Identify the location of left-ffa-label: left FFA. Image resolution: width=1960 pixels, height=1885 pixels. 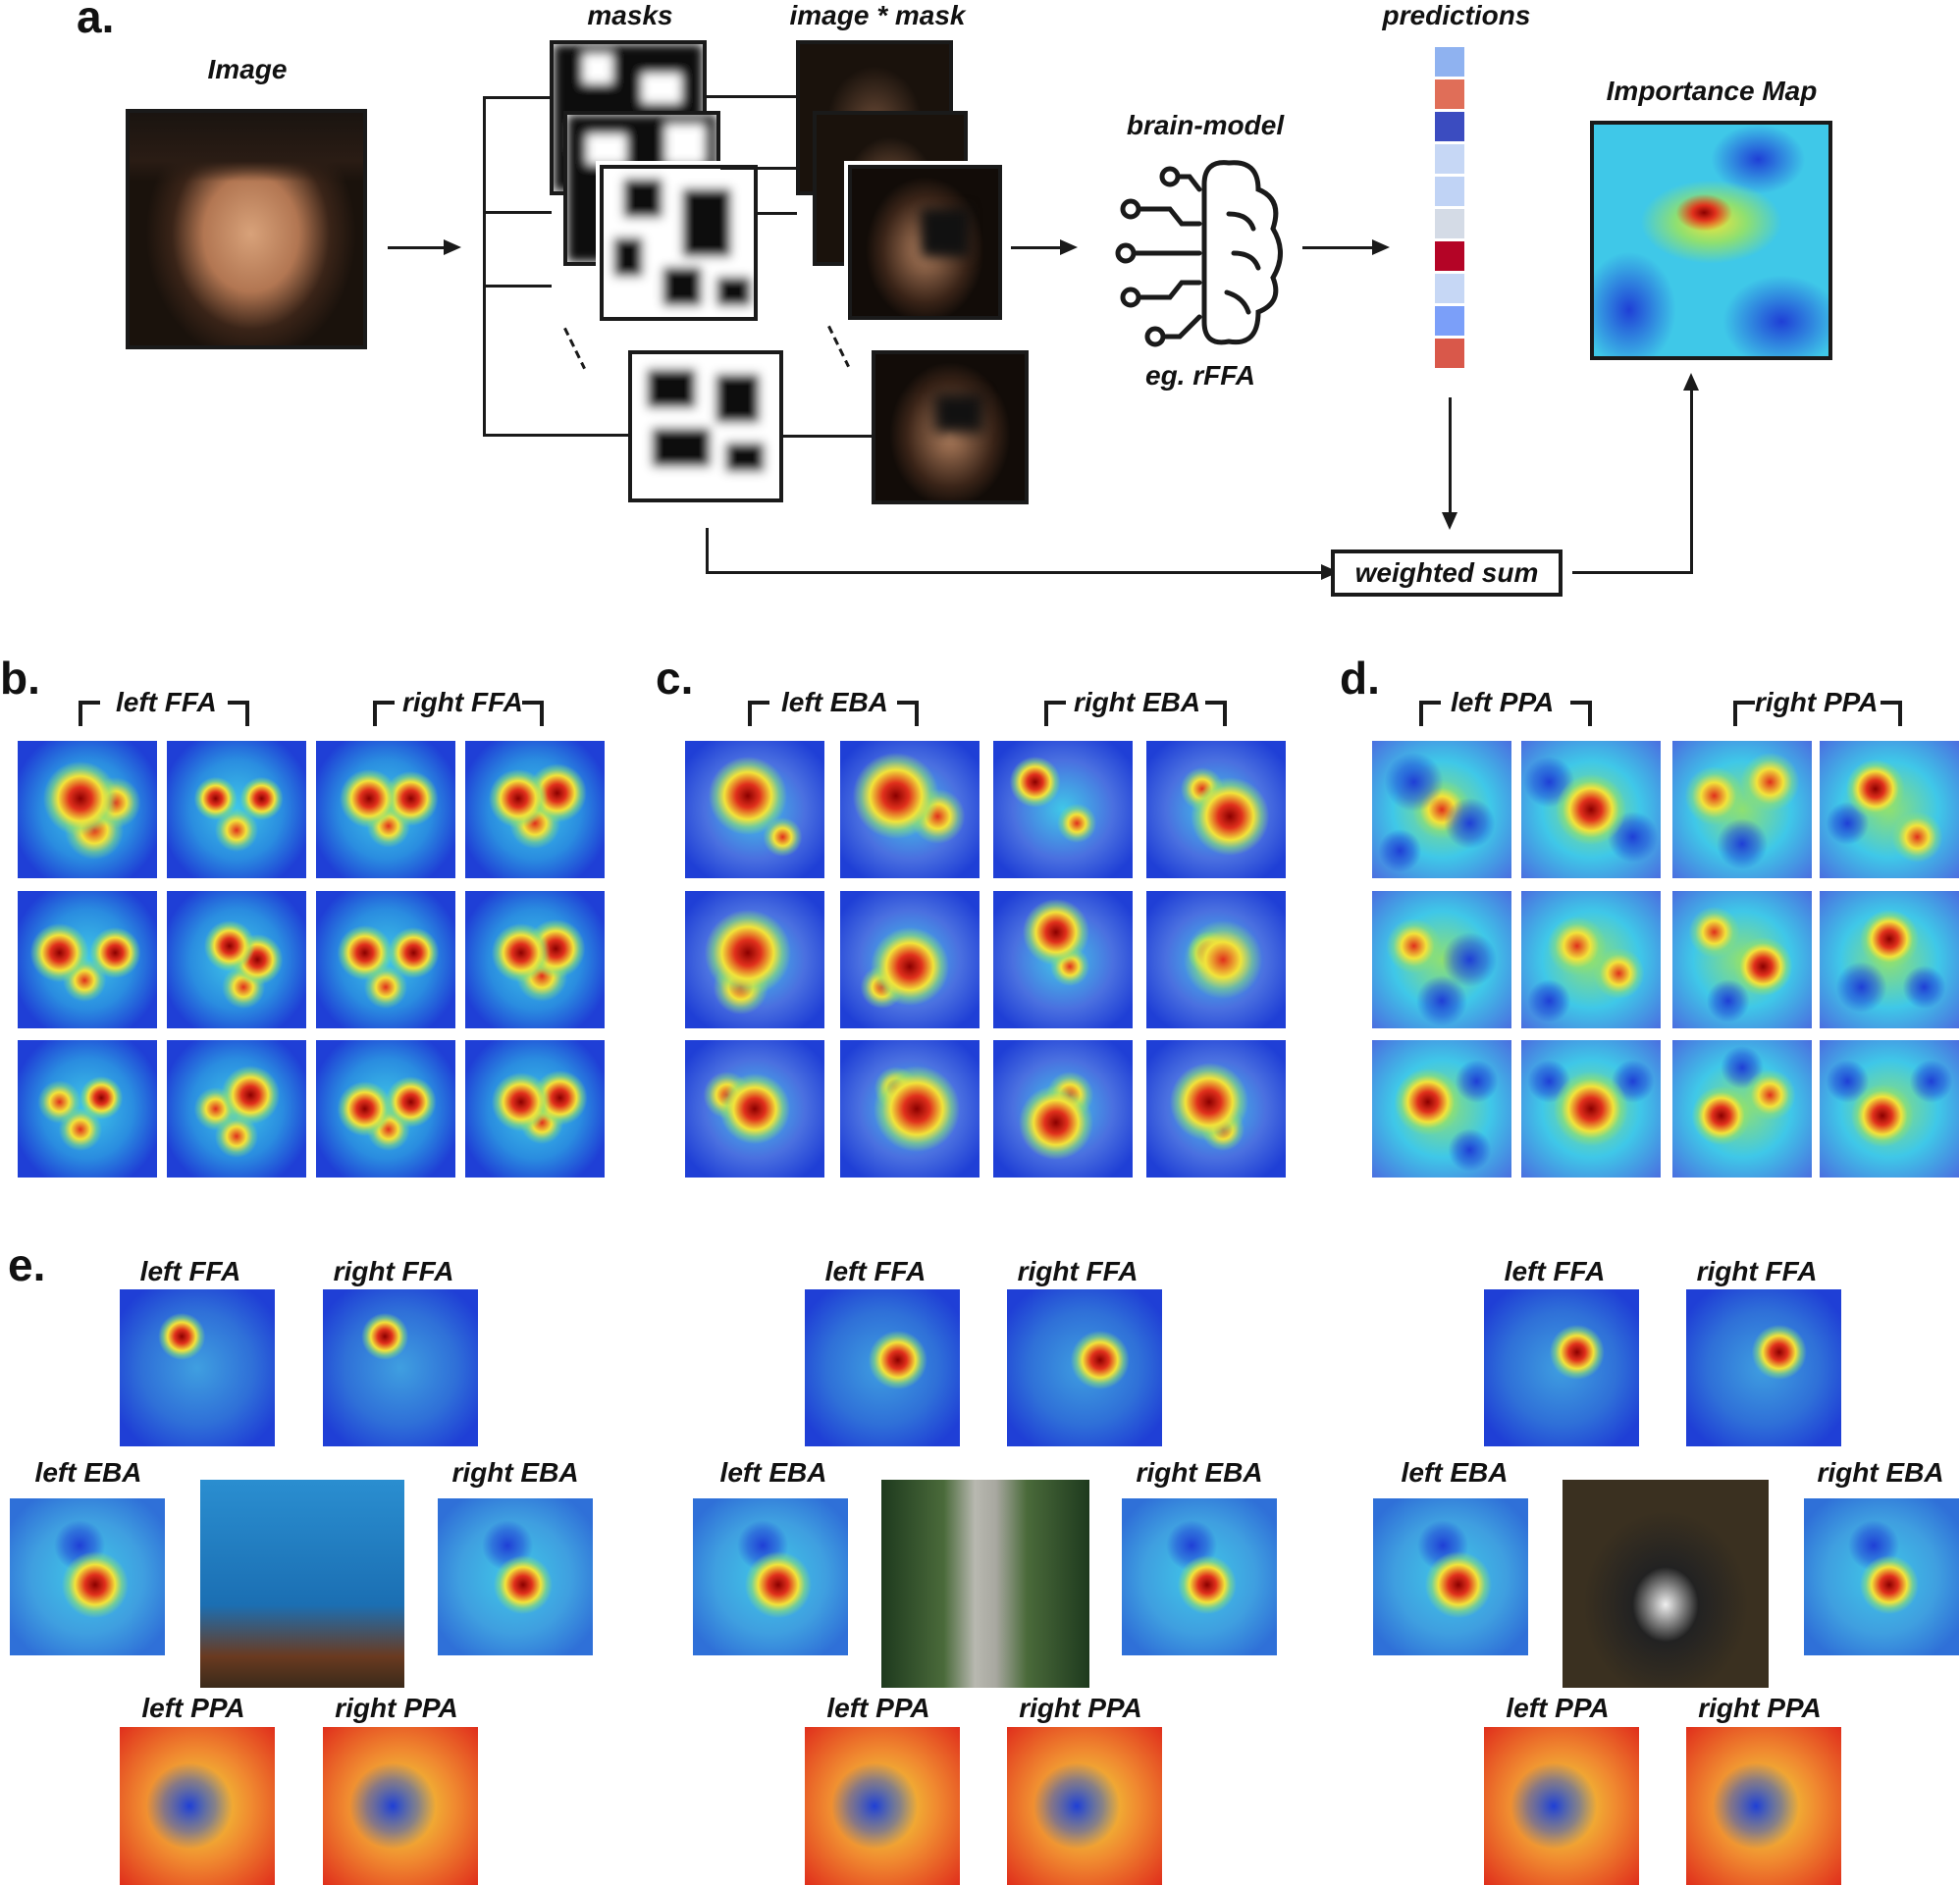
(190, 1271).